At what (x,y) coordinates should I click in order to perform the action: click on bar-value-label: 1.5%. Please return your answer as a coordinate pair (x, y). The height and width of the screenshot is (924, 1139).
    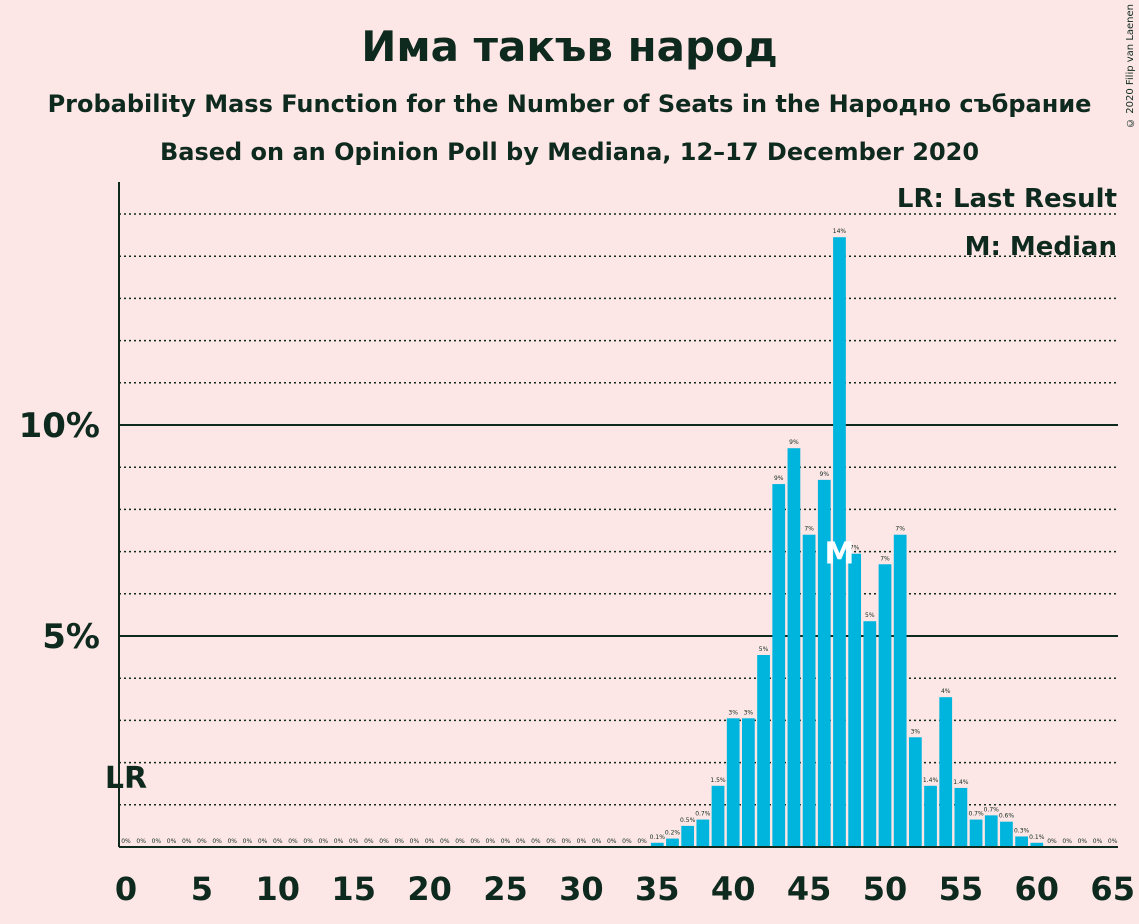
    Looking at the image, I should click on (718, 780).